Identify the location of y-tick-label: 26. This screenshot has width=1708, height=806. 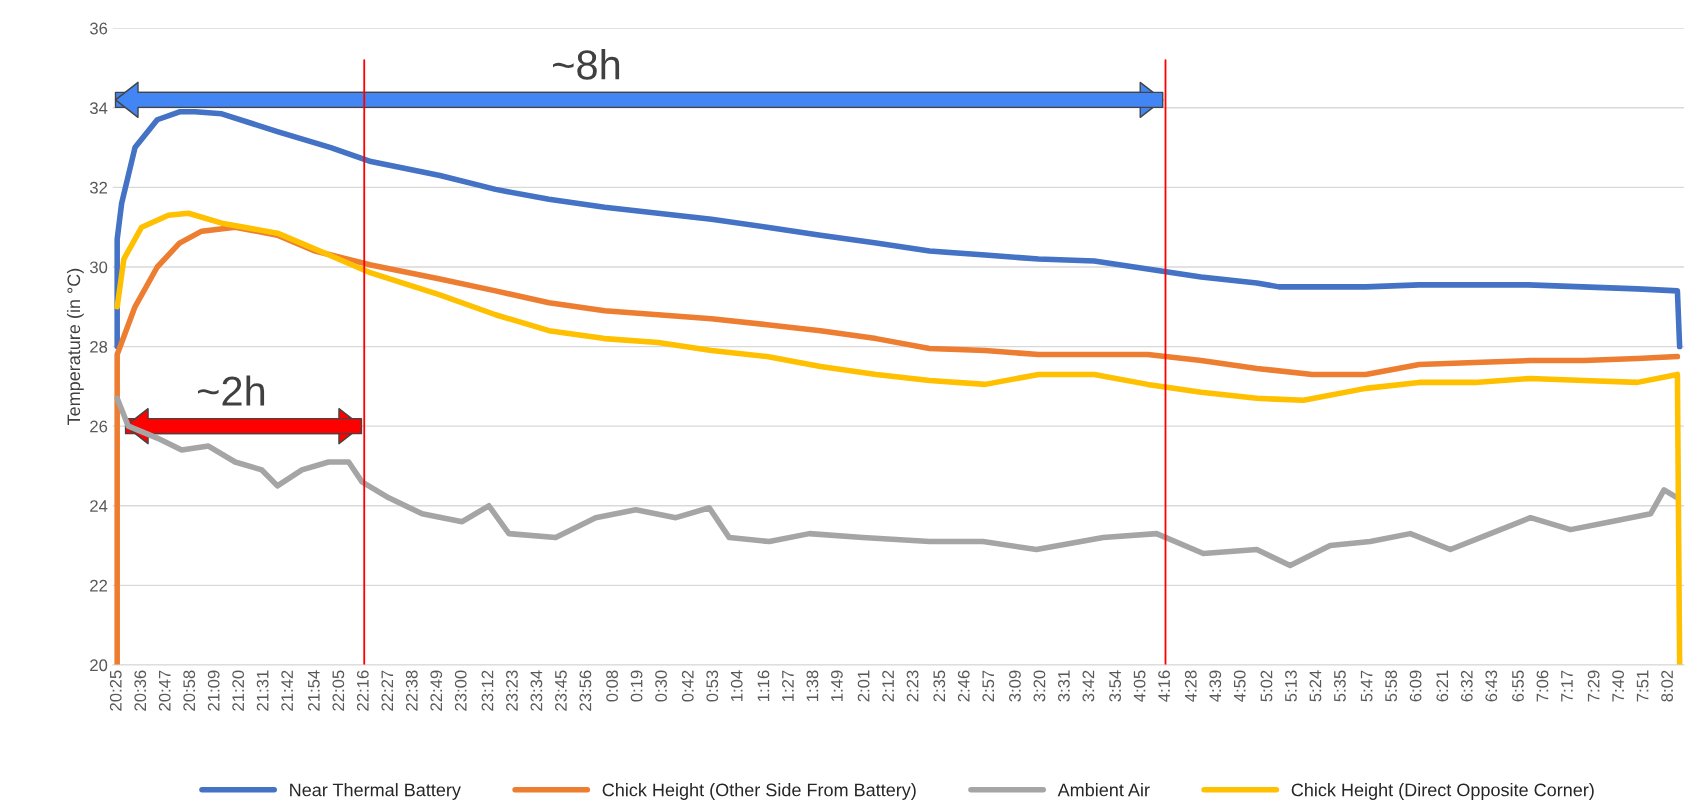
(99, 426).